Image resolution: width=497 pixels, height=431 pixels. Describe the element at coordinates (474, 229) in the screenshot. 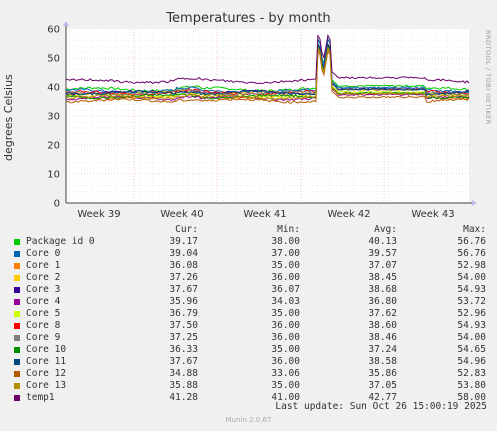

I see `legend-header-max: Max:` at that location.